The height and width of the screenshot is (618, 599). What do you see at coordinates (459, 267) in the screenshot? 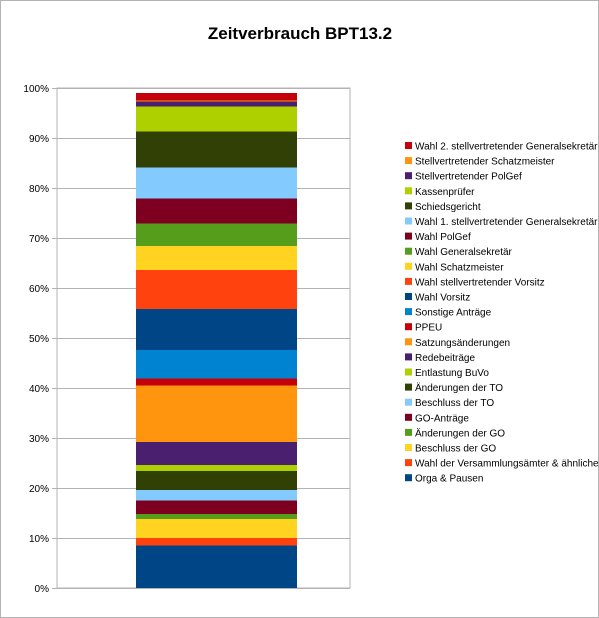
I see `legend-entry-label: Wahl Schatzmeister` at bounding box center [459, 267].